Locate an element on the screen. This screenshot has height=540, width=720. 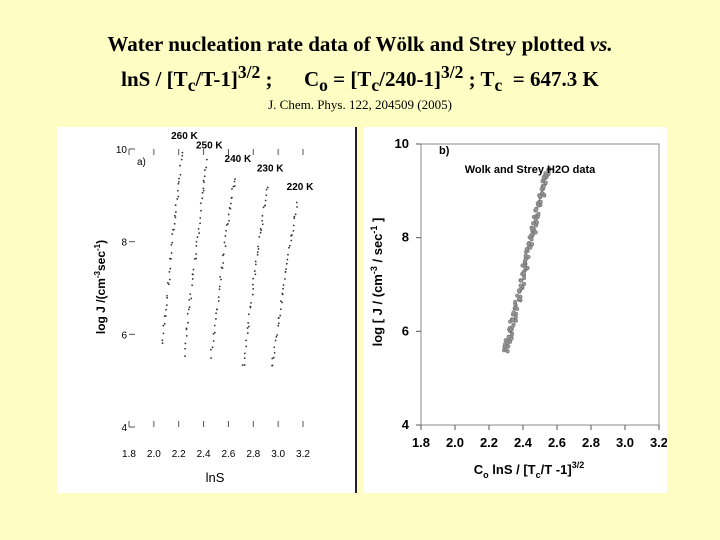
panel-b-ylabel: log [ J / (cm-3 / sec-1 ] is located at coordinates (377, 282).